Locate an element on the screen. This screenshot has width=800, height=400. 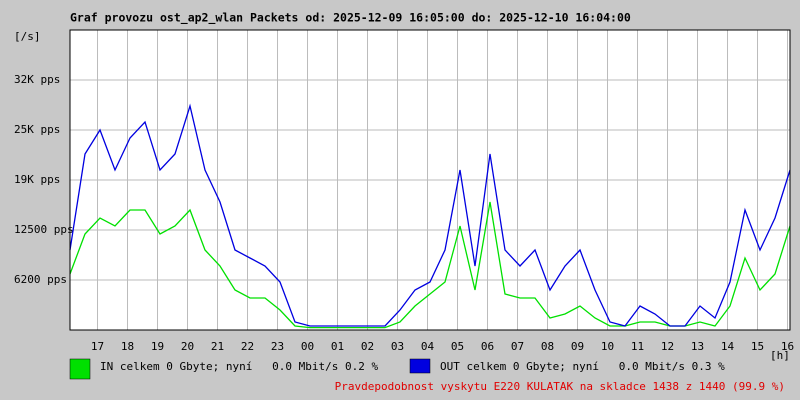
x-tick-label: 05 is located at coordinates (457, 346).